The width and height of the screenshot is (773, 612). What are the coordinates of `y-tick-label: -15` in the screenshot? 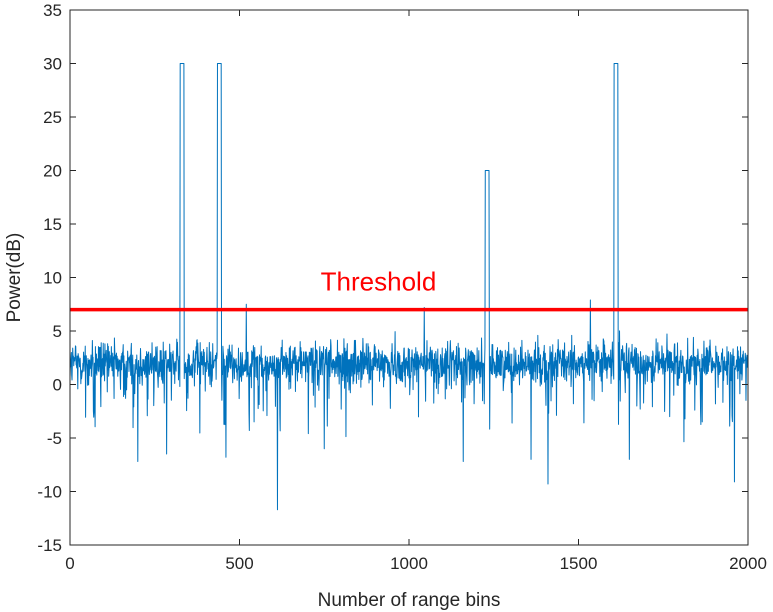 It's located at (49, 545).